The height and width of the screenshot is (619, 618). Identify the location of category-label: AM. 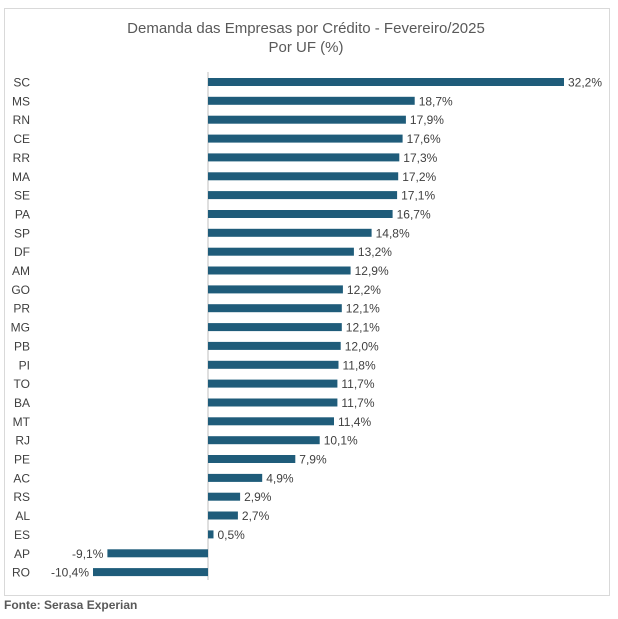
(21, 271).